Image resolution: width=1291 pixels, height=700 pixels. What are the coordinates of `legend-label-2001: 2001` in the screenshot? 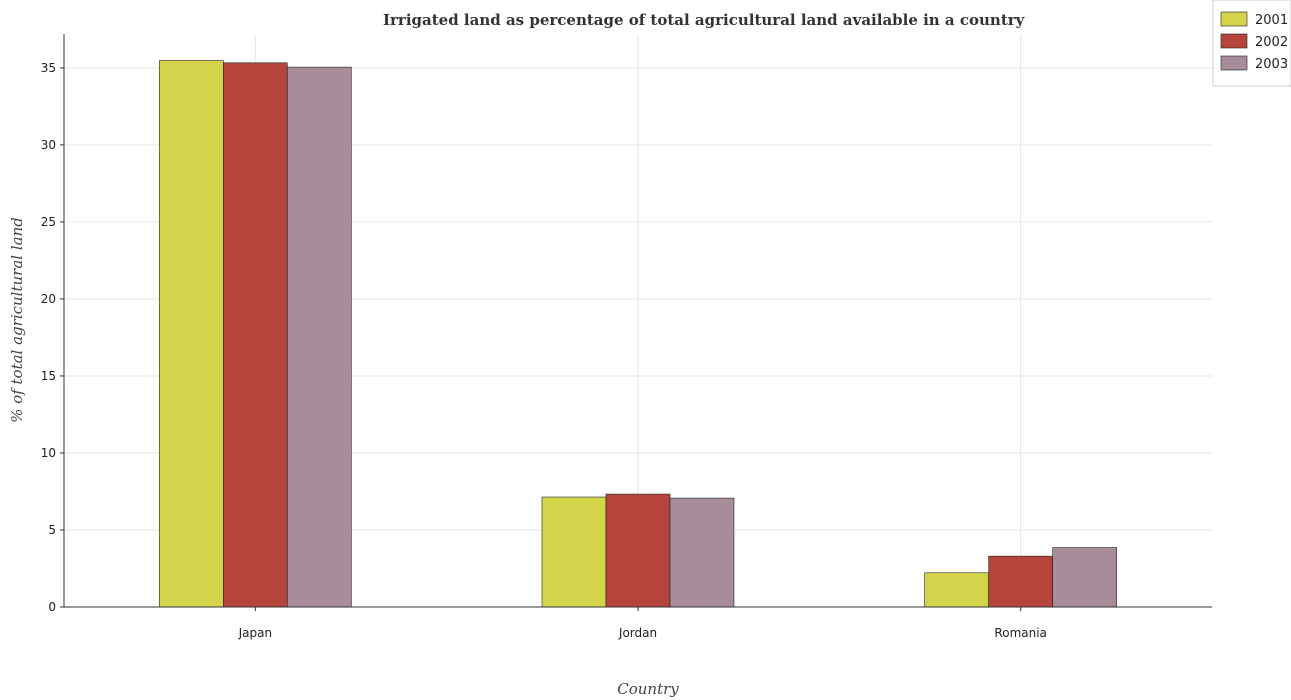 It's located at (1271, 20).